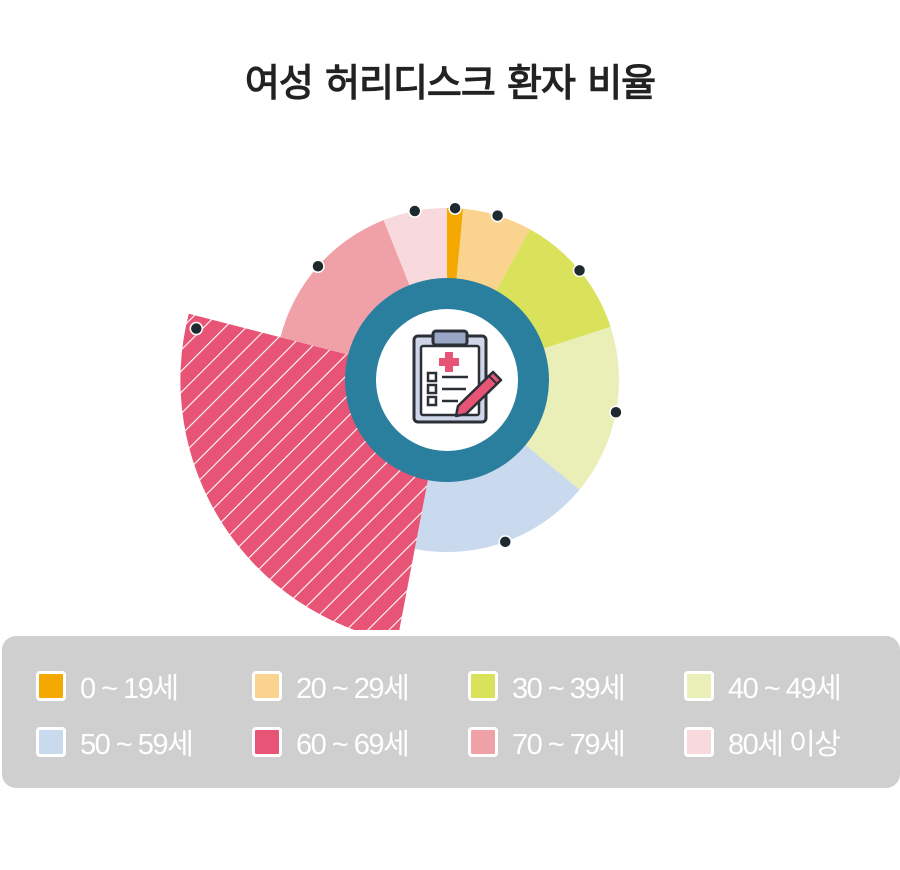 The width and height of the screenshot is (900, 870). I want to click on legend-label: 80세 이상, so click(783, 742).